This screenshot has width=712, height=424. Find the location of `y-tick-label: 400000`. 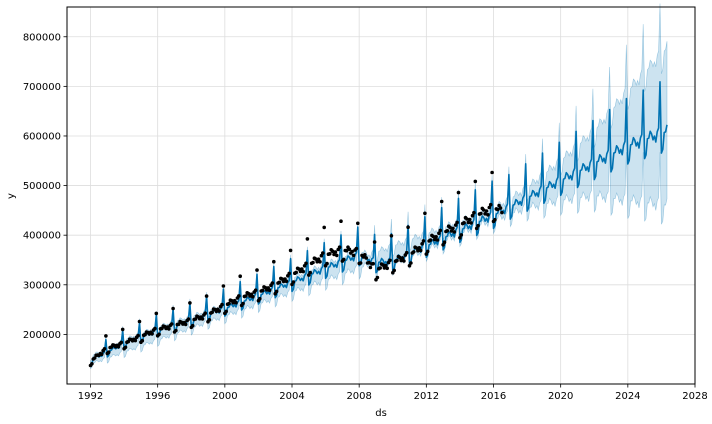

y-tick-label: 400000 is located at coordinates (42, 236).